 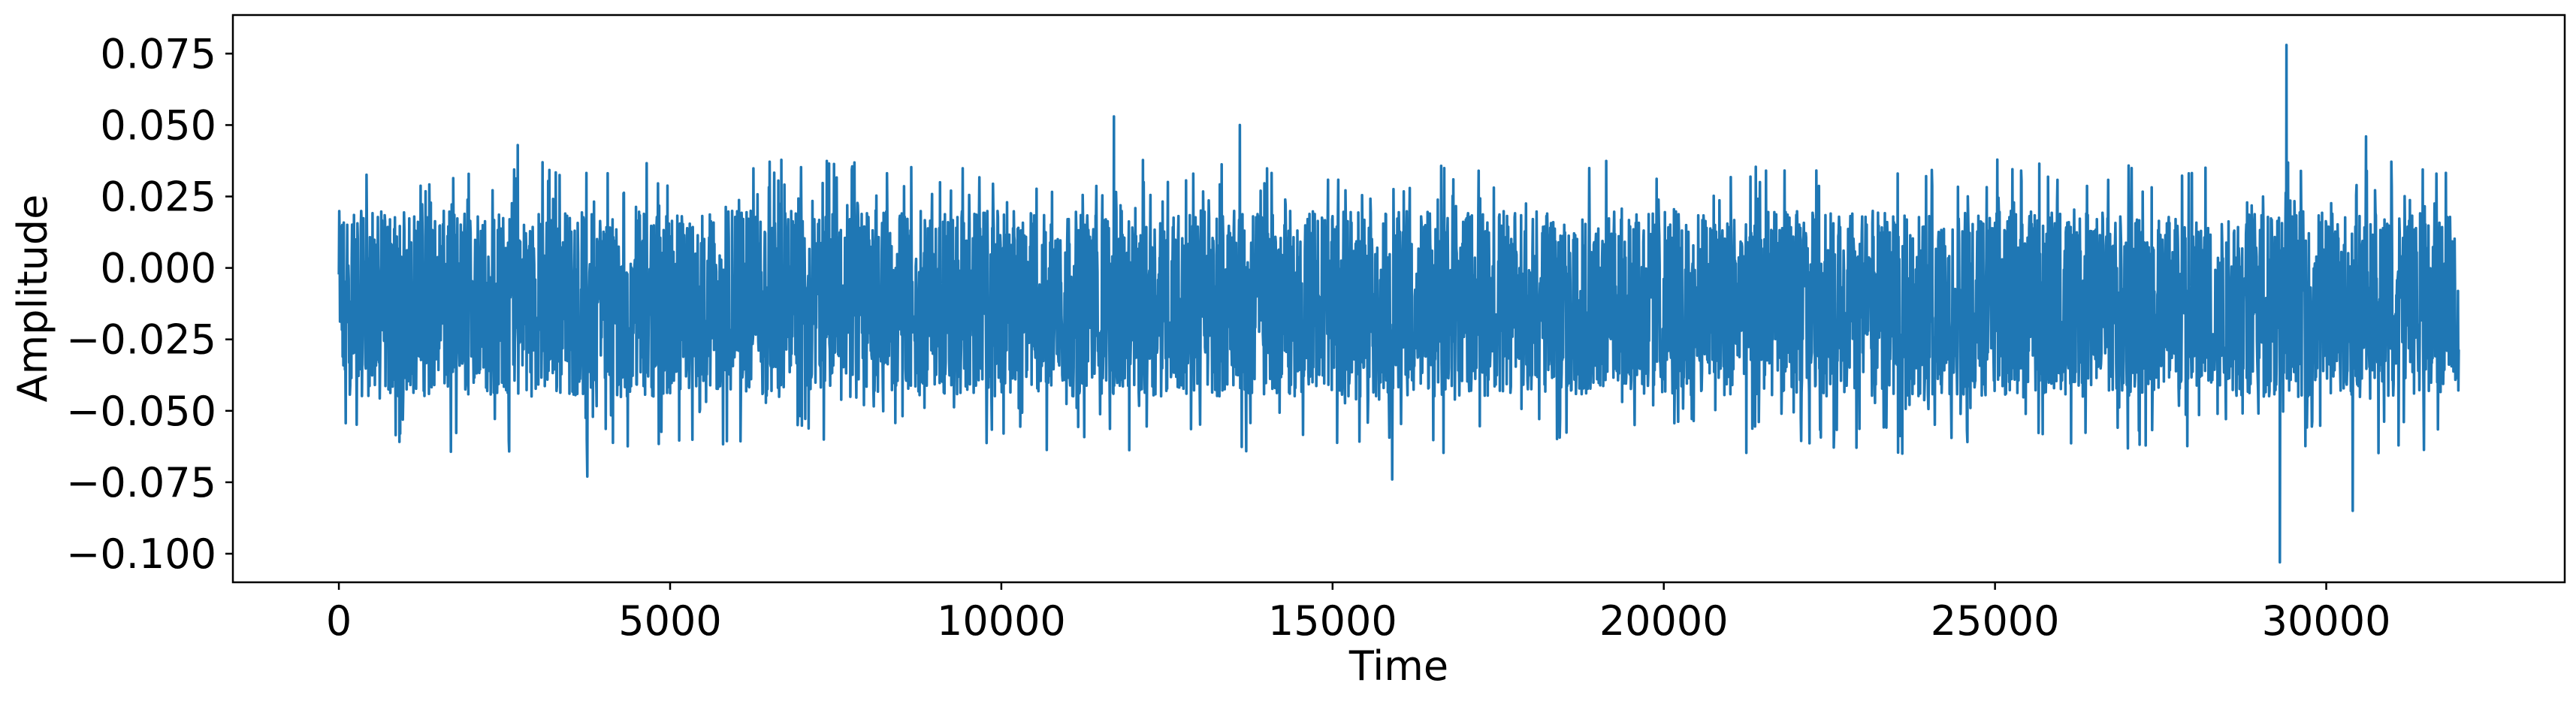 What do you see at coordinates (669, 621) in the screenshot?
I see `x-tick-label: 5000` at bounding box center [669, 621].